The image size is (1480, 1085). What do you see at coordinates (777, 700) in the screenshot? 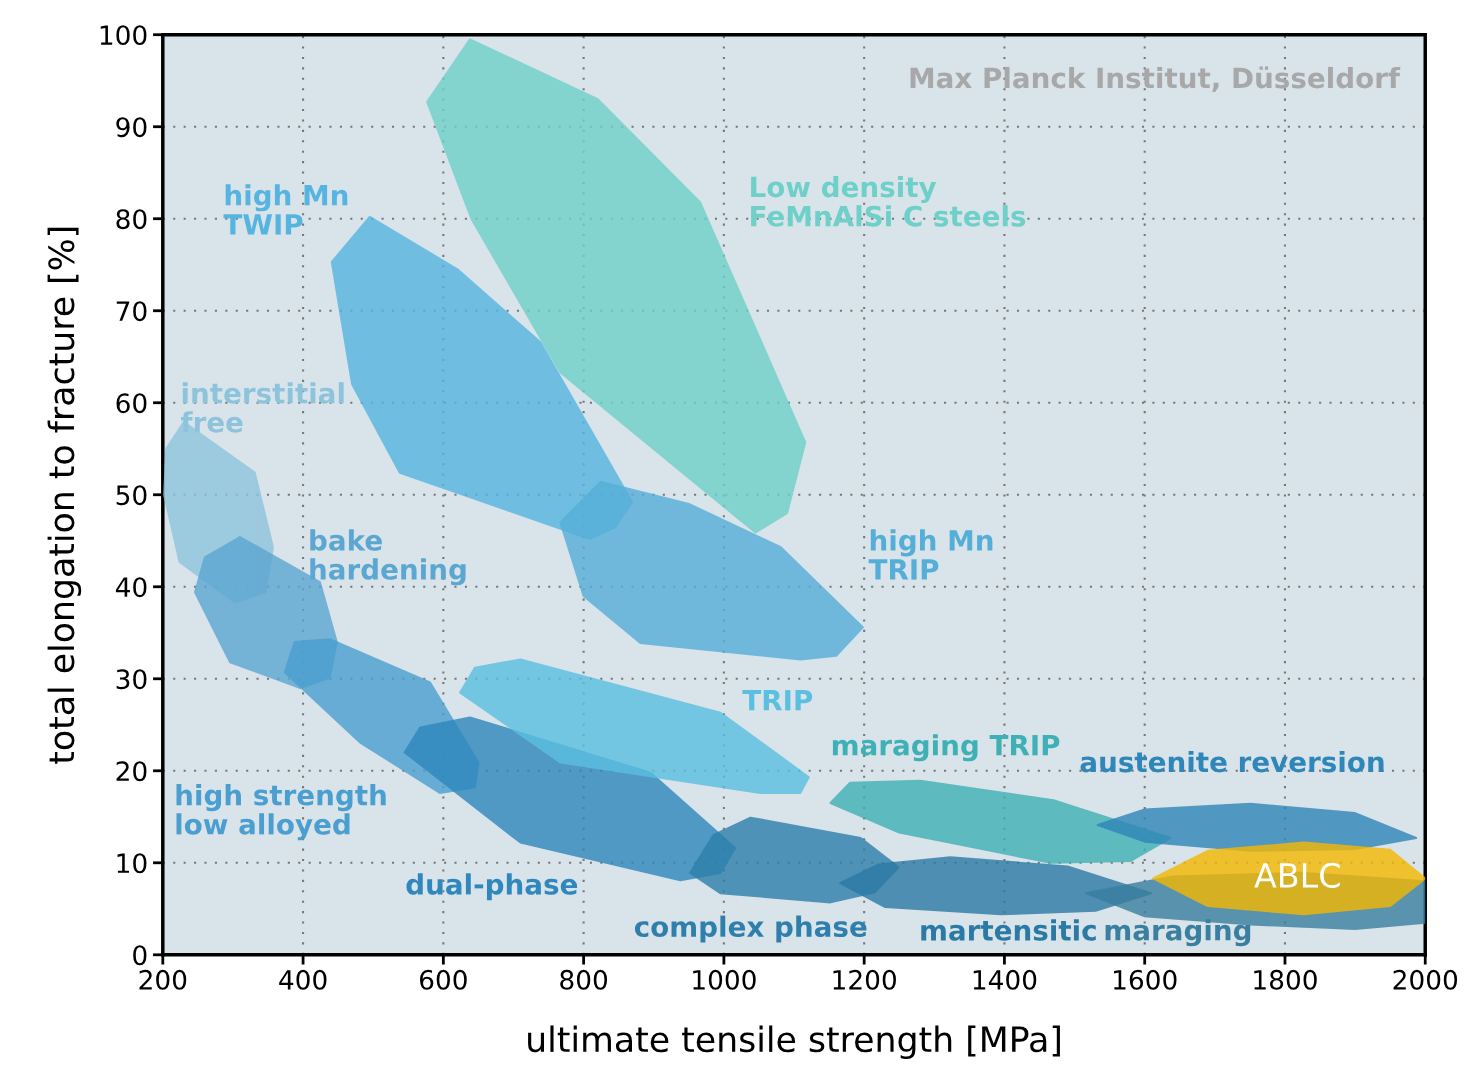
I see `series-label: TRIP` at bounding box center [777, 700].